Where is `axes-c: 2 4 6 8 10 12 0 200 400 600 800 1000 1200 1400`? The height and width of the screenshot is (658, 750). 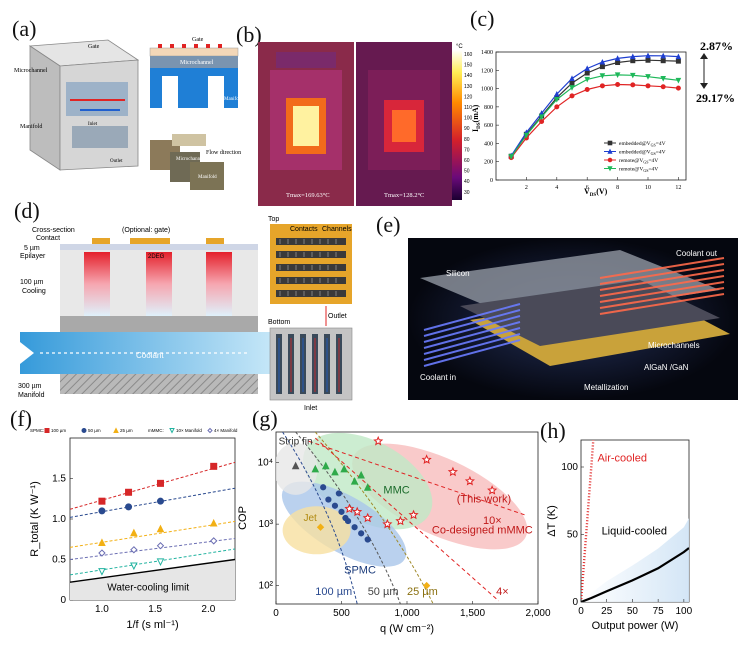 axes-c: 2 4 6 8 10 12 0 200 400 600 800 1000 1200 1400 is located at coordinates (581, 120).